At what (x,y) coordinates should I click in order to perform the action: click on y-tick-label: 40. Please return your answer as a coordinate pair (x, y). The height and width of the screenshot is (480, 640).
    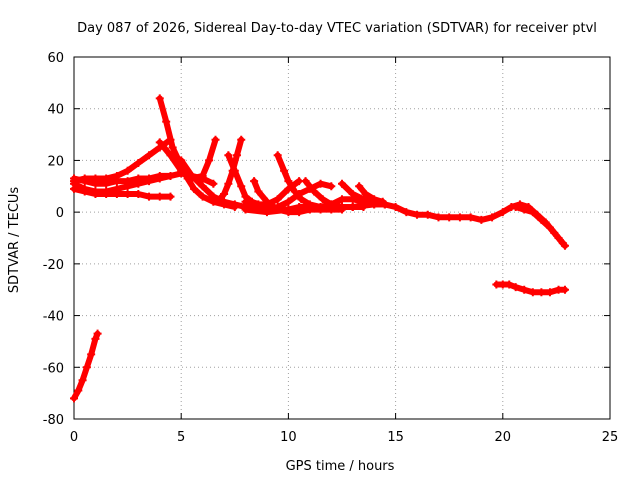
    Looking at the image, I should click on (55, 110).